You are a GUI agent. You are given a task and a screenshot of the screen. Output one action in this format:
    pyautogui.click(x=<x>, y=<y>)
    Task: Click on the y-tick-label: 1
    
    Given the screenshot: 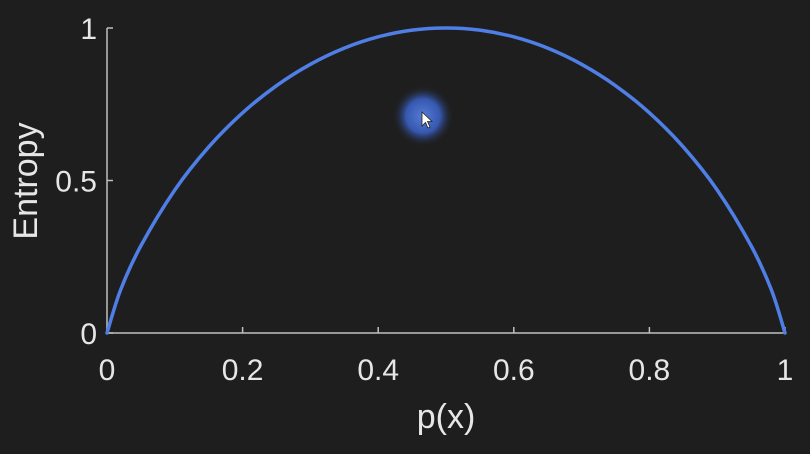 What is the action you would take?
    pyautogui.click(x=88, y=29)
    